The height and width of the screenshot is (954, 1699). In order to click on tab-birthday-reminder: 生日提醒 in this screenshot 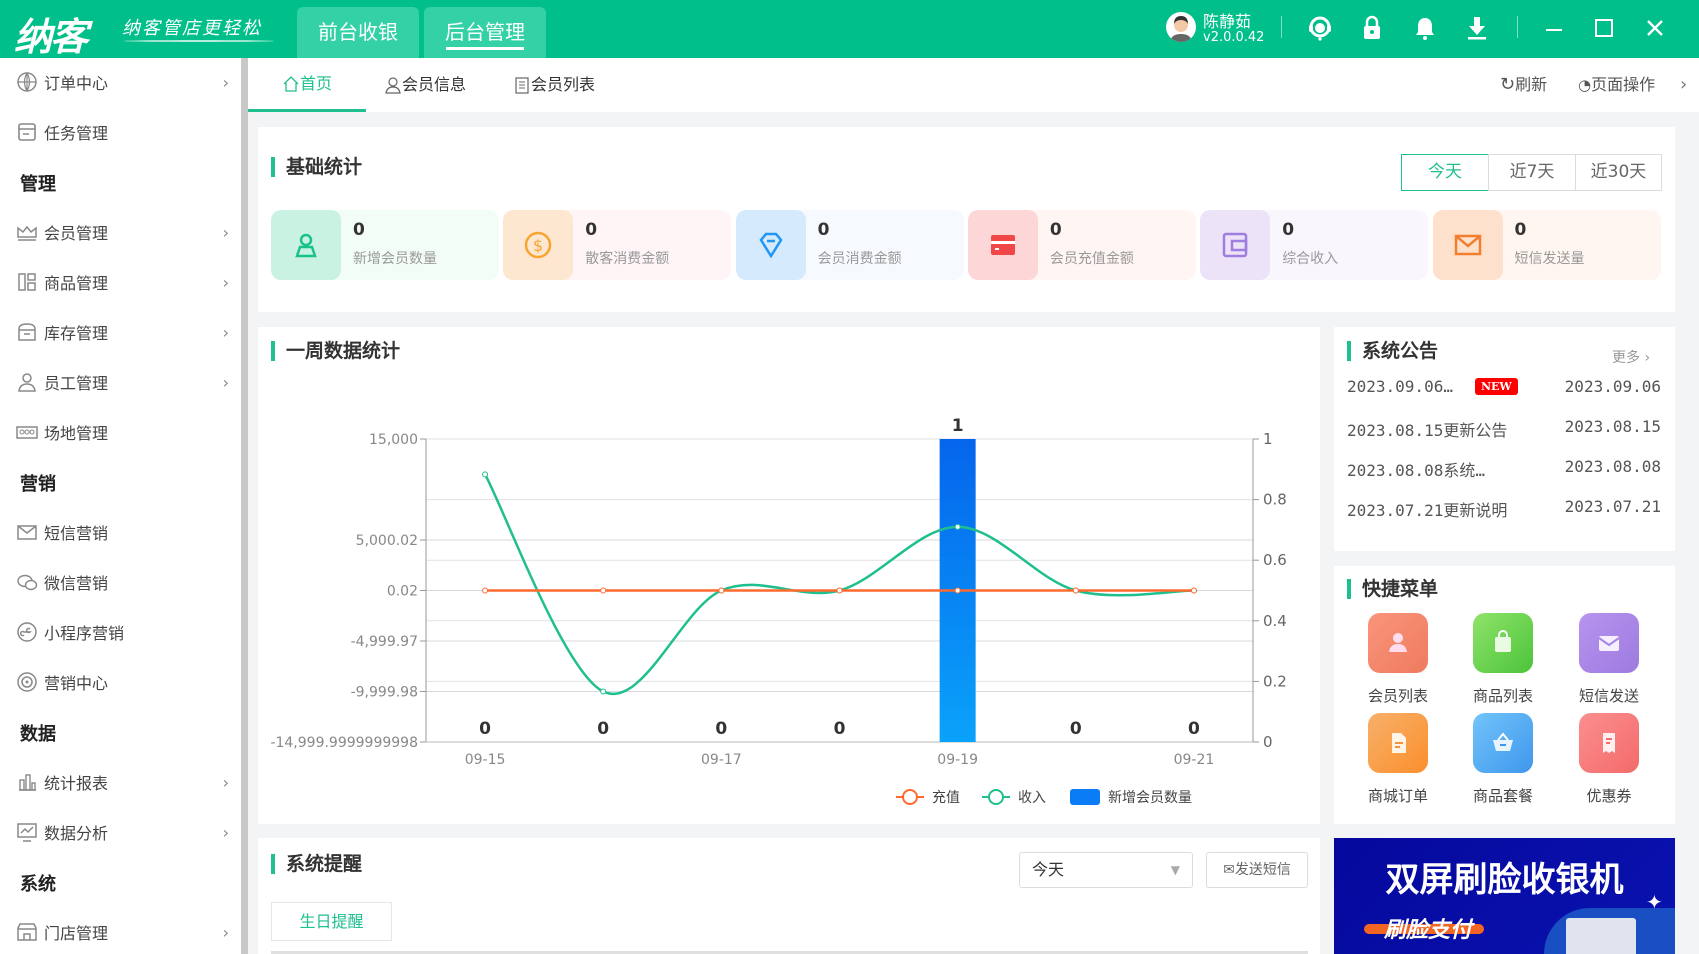, I will do `click(331, 921)`.